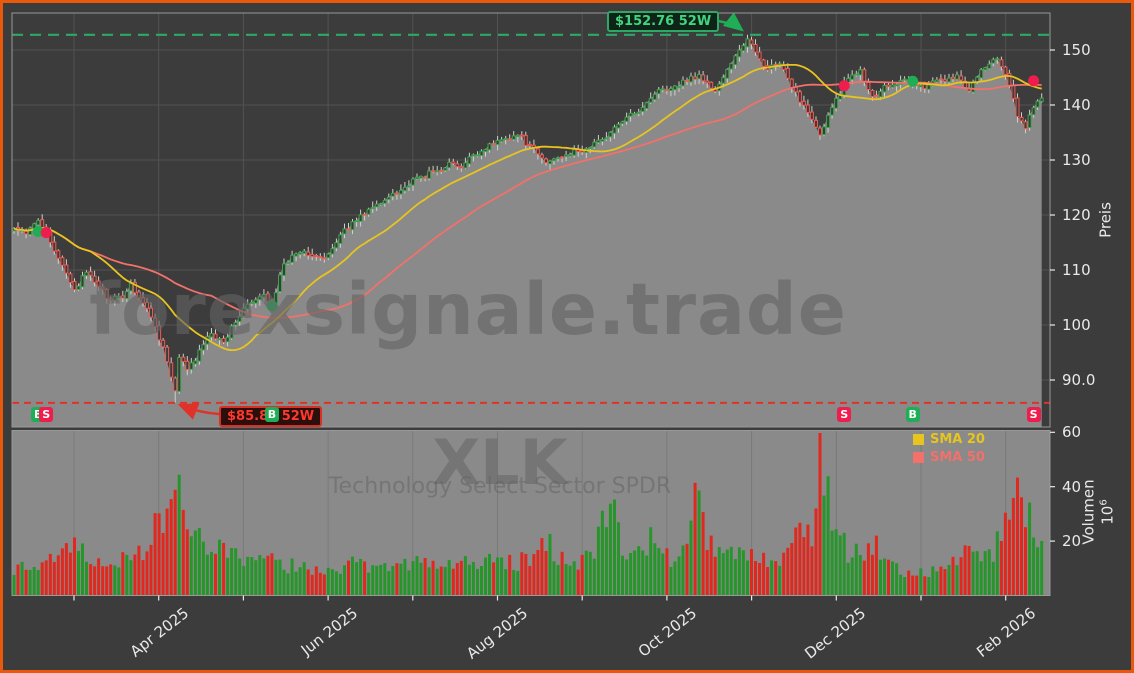 Image resolution: width=1134 pixels, height=673 pixels. What do you see at coordinates (1076, 270) in the screenshot?
I see `price-tick-label: 110` at bounding box center [1076, 270].